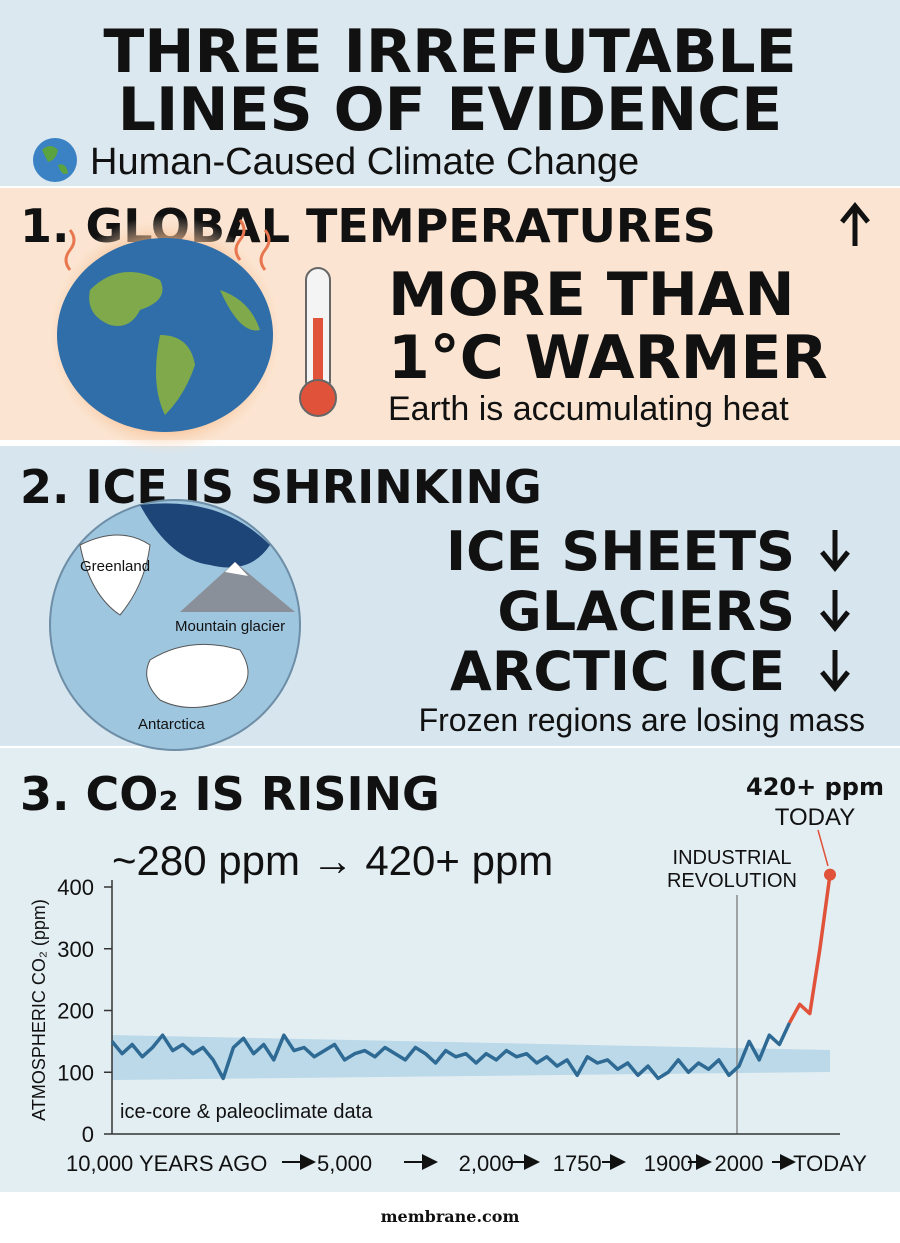  Describe the element at coordinates (739, 1163) in the screenshot. I see `x-tick-label: 2000` at that location.